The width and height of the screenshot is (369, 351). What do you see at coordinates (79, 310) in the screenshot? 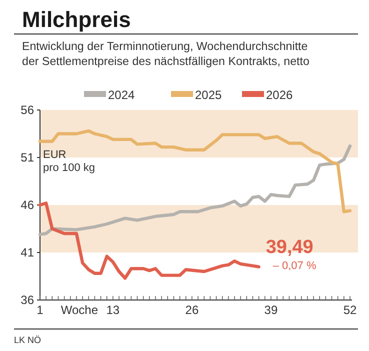
I see `x-axis-title: Woche` at bounding box center [79, 310].